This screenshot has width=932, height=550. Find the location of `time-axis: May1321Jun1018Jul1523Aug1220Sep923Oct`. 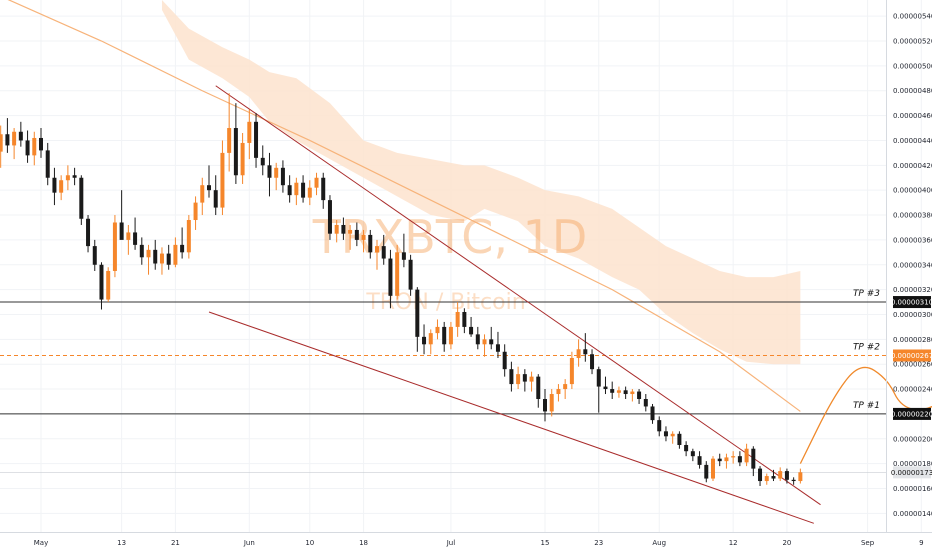

time-axis: May1321Jun1018Jul1523Aug1220Sep923Oct is located at coordinates (466, 540).